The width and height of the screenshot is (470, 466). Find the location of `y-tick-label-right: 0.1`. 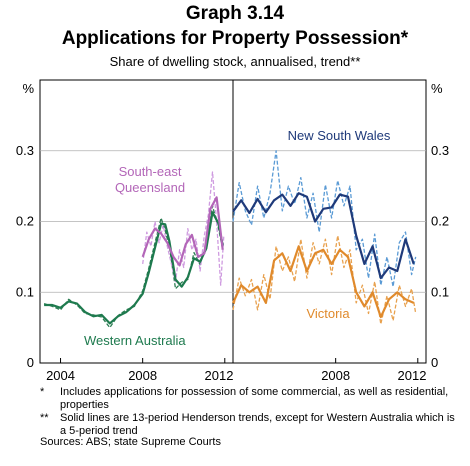

y-tick-label-right: 0.1 is located at coordinates (440, 291).